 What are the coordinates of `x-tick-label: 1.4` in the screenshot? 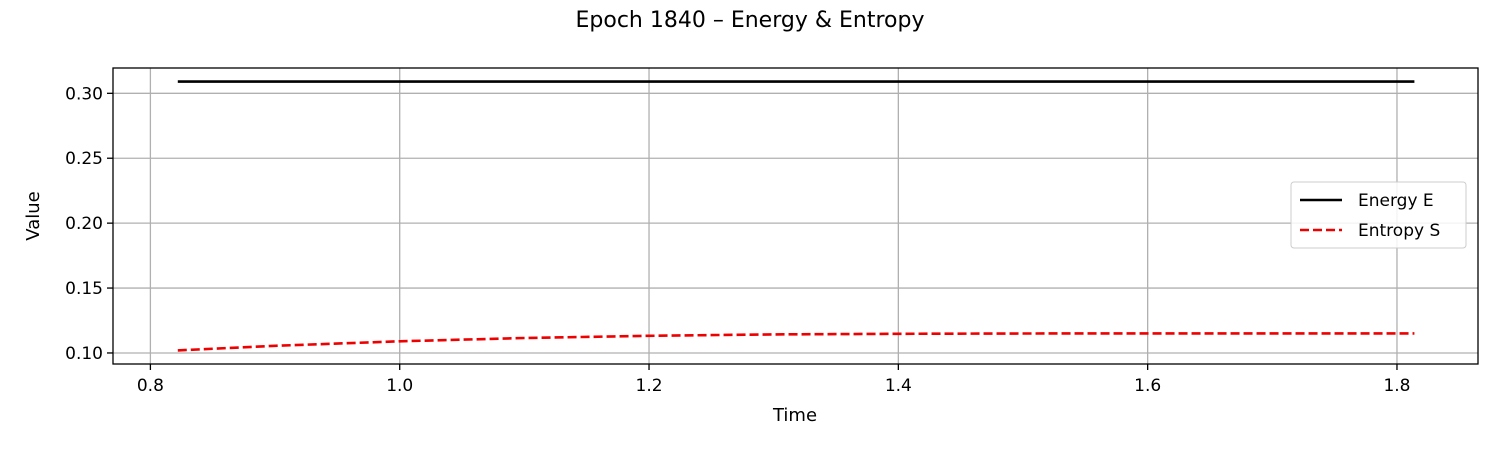 It's located at (898, 386).